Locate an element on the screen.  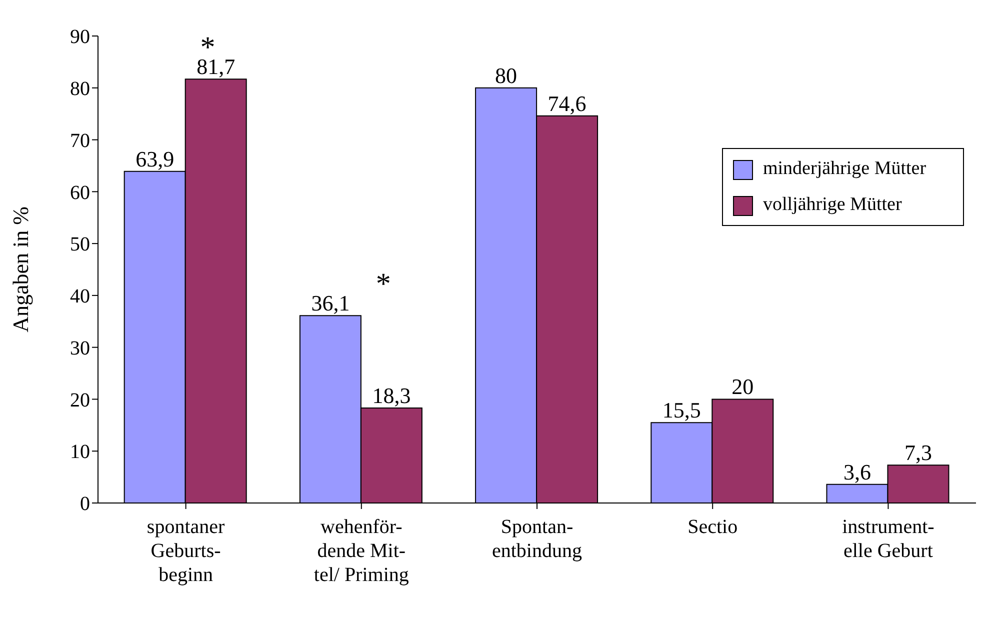
x-tick-label: Spontan- entbindung is located at coordinates (537, 539).